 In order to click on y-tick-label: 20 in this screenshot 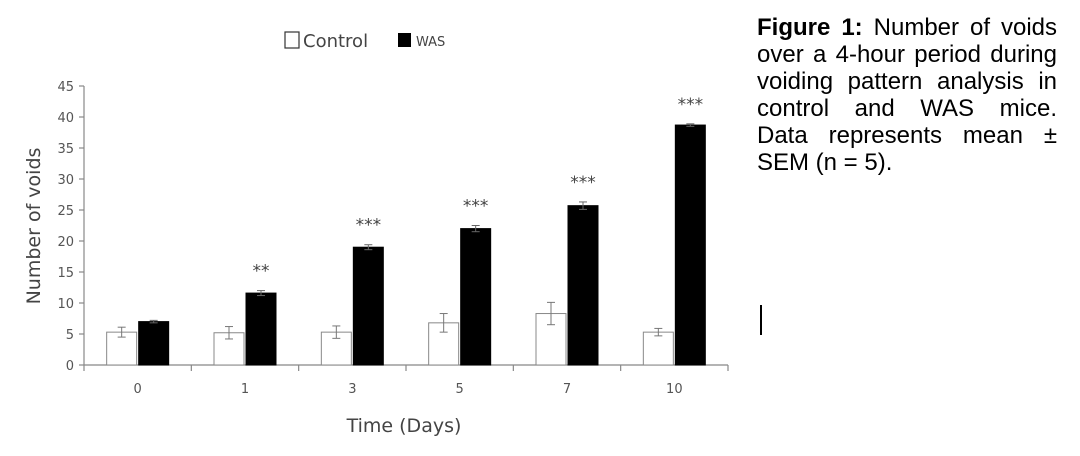, I will do `click(65, 242)`.